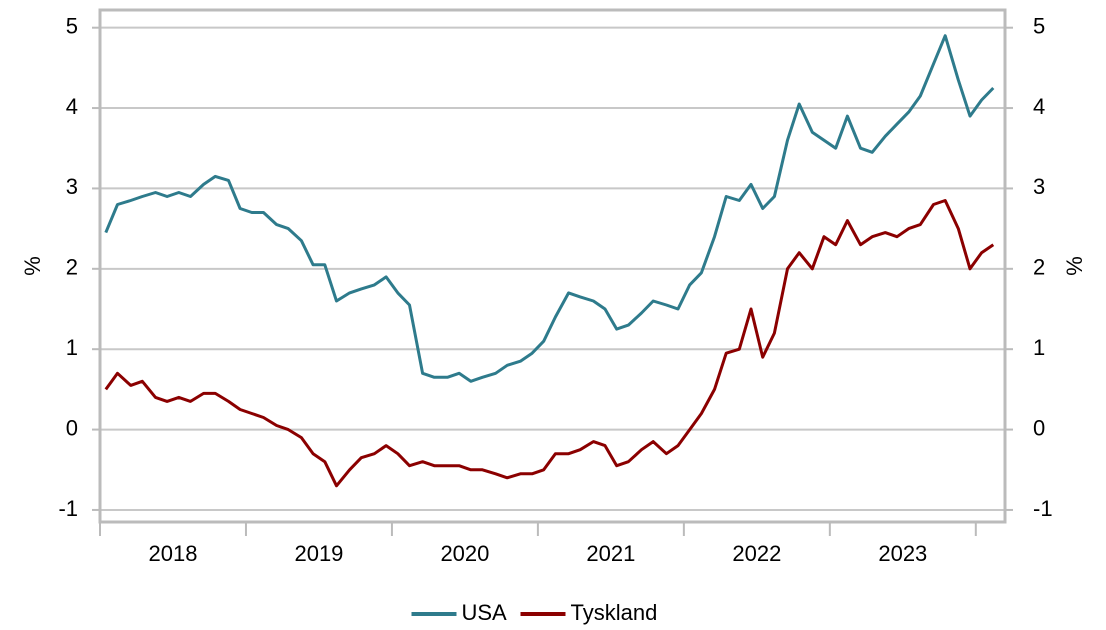 The width and height of the screenshot is (1106, 630). Describe the element at coordinates (68, 508) in the screenshot. I see `y-tick-label: -1` at that location.